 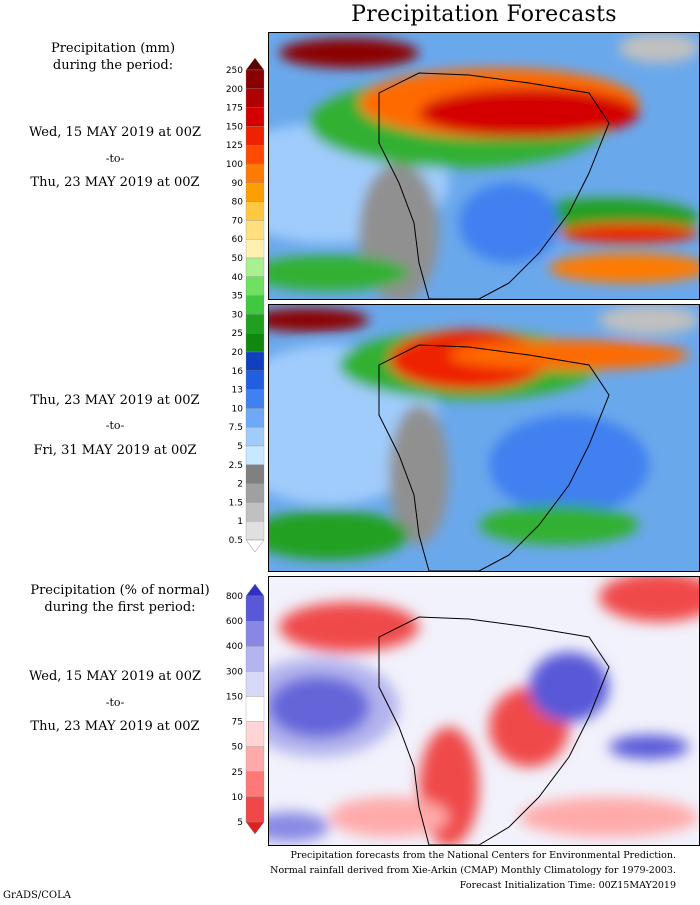 I want to click on mm-colorbar-tick-label: 20, so click(x=238, y=353).